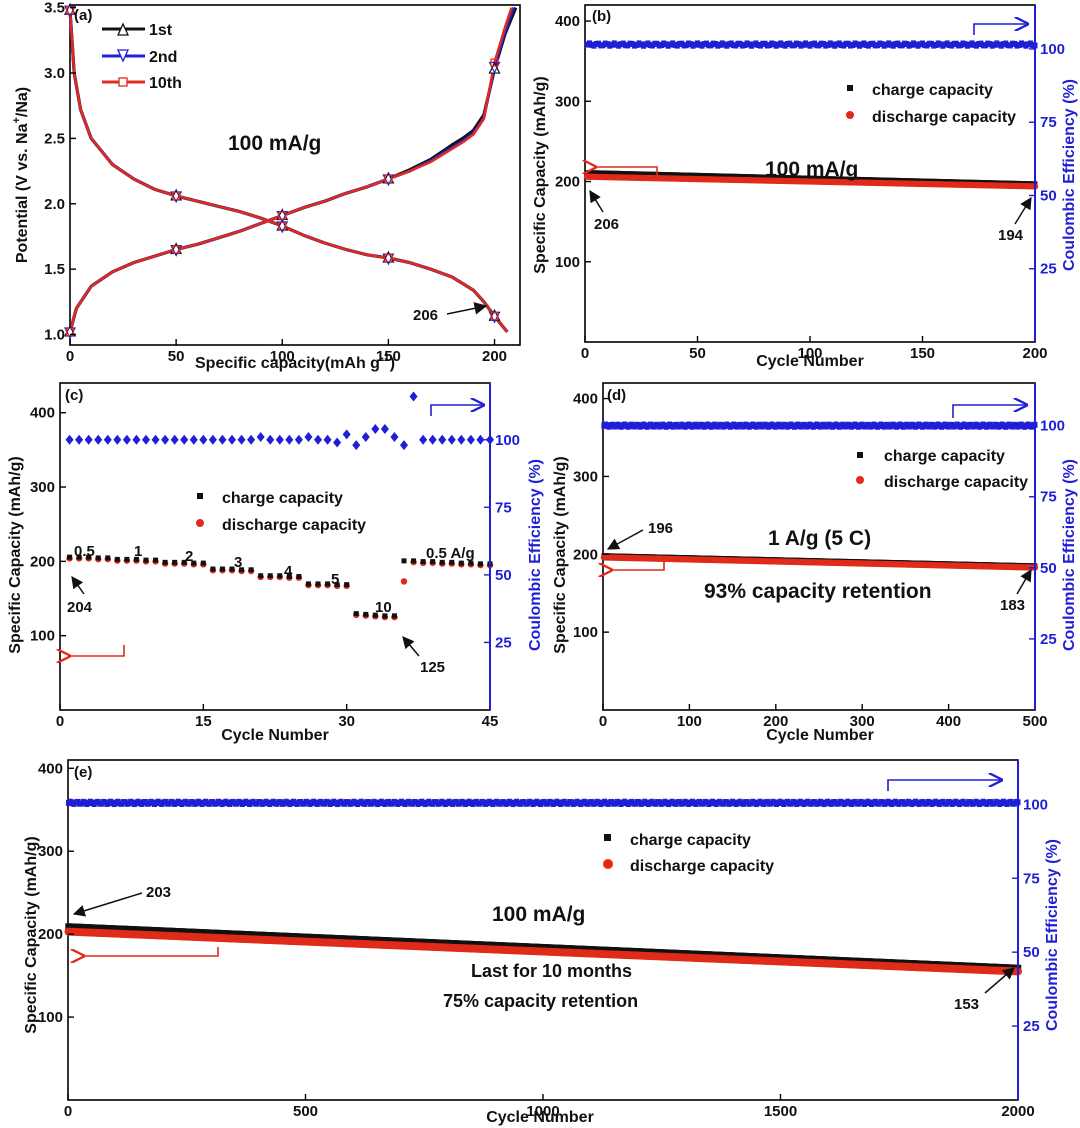 The image size is (1080, 1128). Describe the element at coordinates (1034, 721) in the screenshot. I see `panel-d-xtick-label: 500` at that location.